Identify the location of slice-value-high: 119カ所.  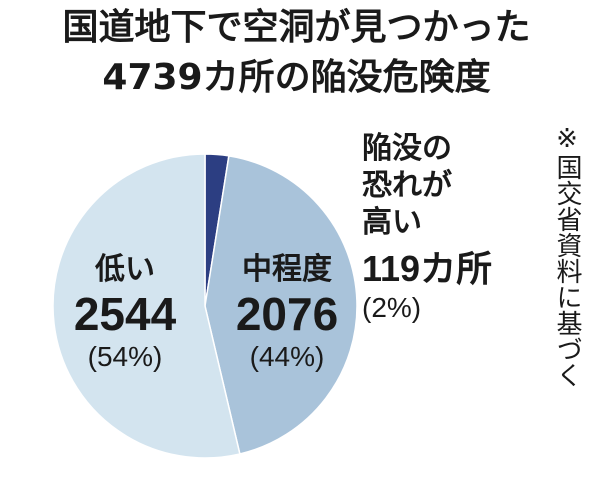
(427, 268).